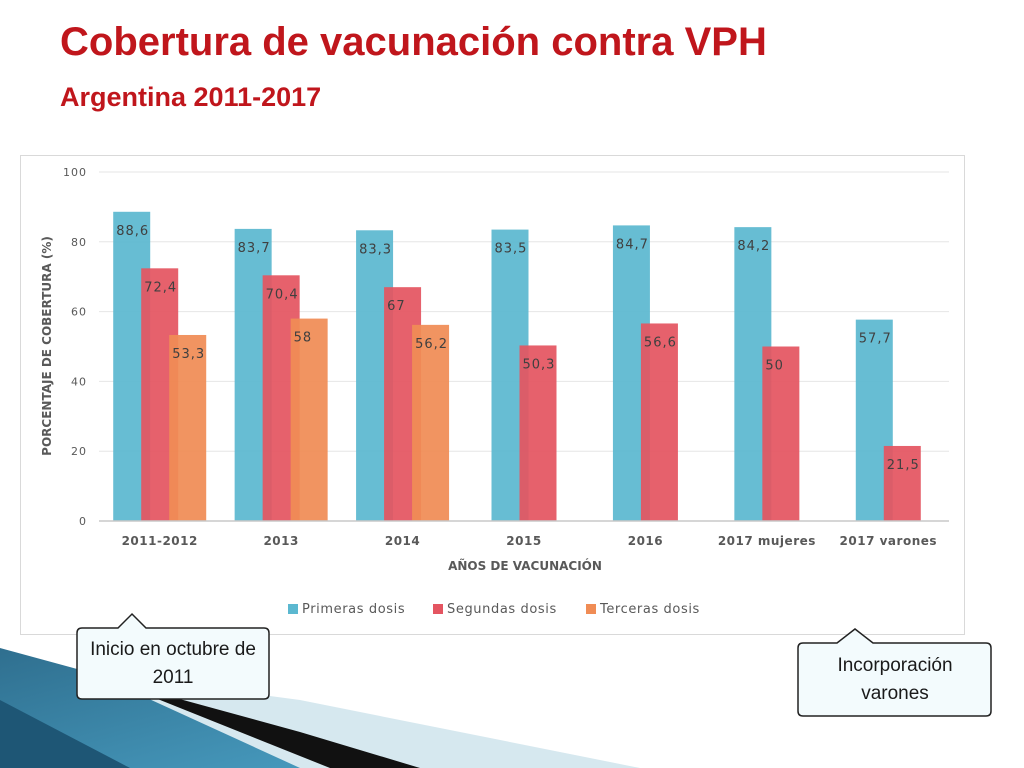 This screenshot has height=768, width=1024. I want to click on slide-title: Cobertura de vacunación contra VPH, so click(413, 42).